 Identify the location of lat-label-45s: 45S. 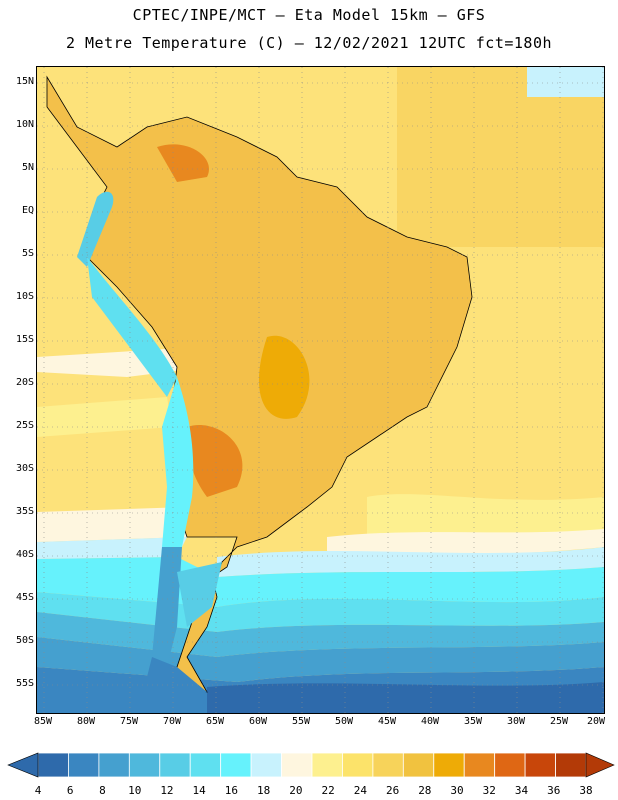
(24, 597).